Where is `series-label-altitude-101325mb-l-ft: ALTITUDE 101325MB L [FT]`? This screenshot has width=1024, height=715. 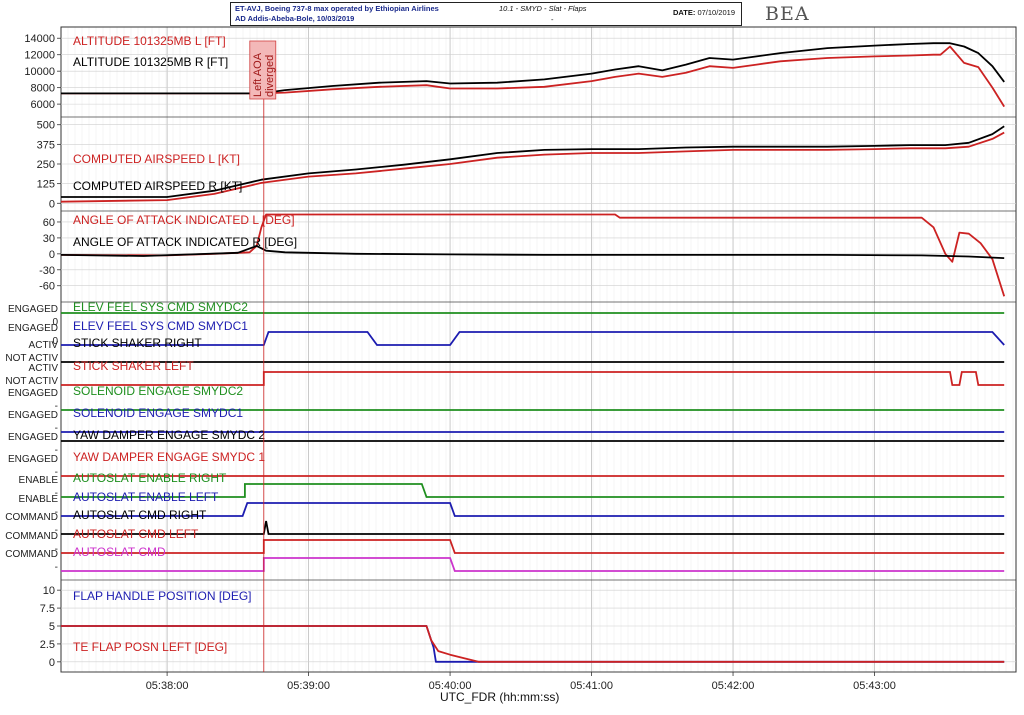 series-label-altitude-101325mb-l-ft: ALTITUDE 101325MB L [FT] is located at coordinates (149, 41).